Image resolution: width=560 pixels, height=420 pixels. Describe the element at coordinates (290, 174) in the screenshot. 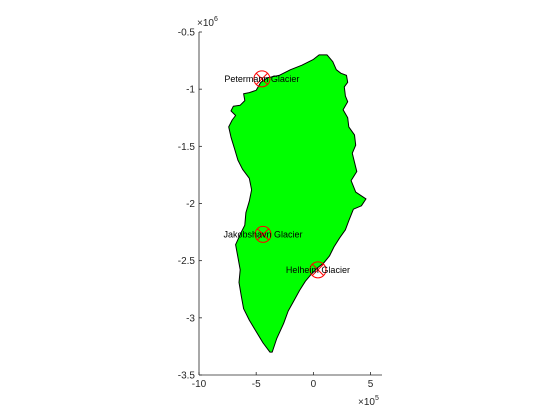

I see `glacier-markers` at that location.